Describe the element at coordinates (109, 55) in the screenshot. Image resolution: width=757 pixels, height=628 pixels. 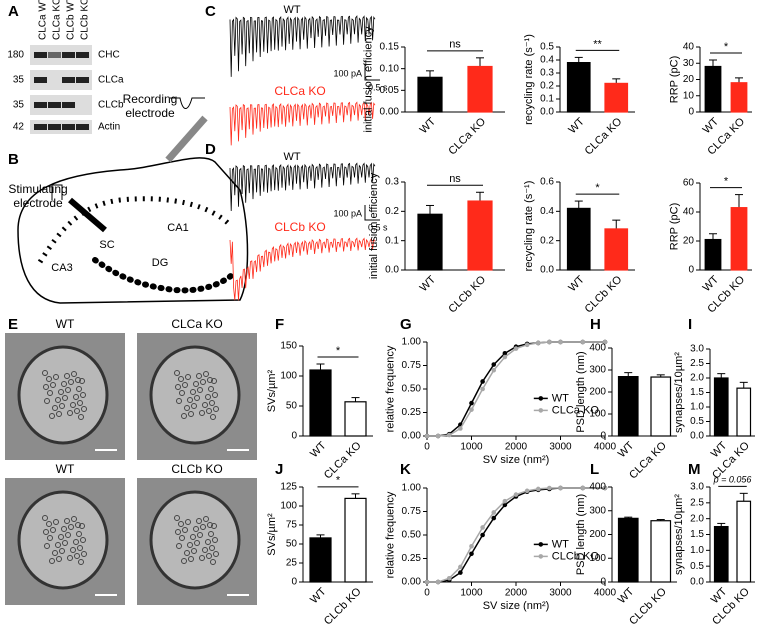
I see `band-label: CHC` at that location.